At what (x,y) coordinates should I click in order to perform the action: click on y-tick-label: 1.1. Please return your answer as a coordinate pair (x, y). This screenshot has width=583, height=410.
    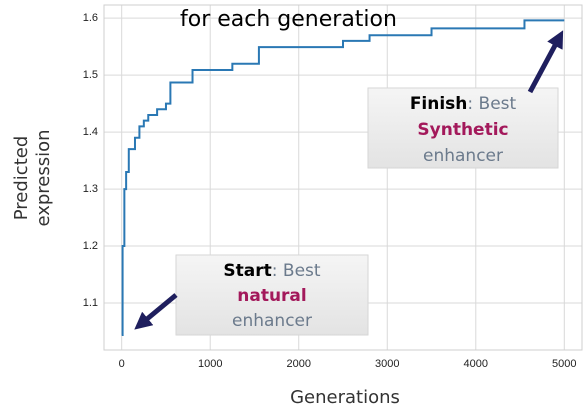
    Looking at the image, I should click on (90, 303).